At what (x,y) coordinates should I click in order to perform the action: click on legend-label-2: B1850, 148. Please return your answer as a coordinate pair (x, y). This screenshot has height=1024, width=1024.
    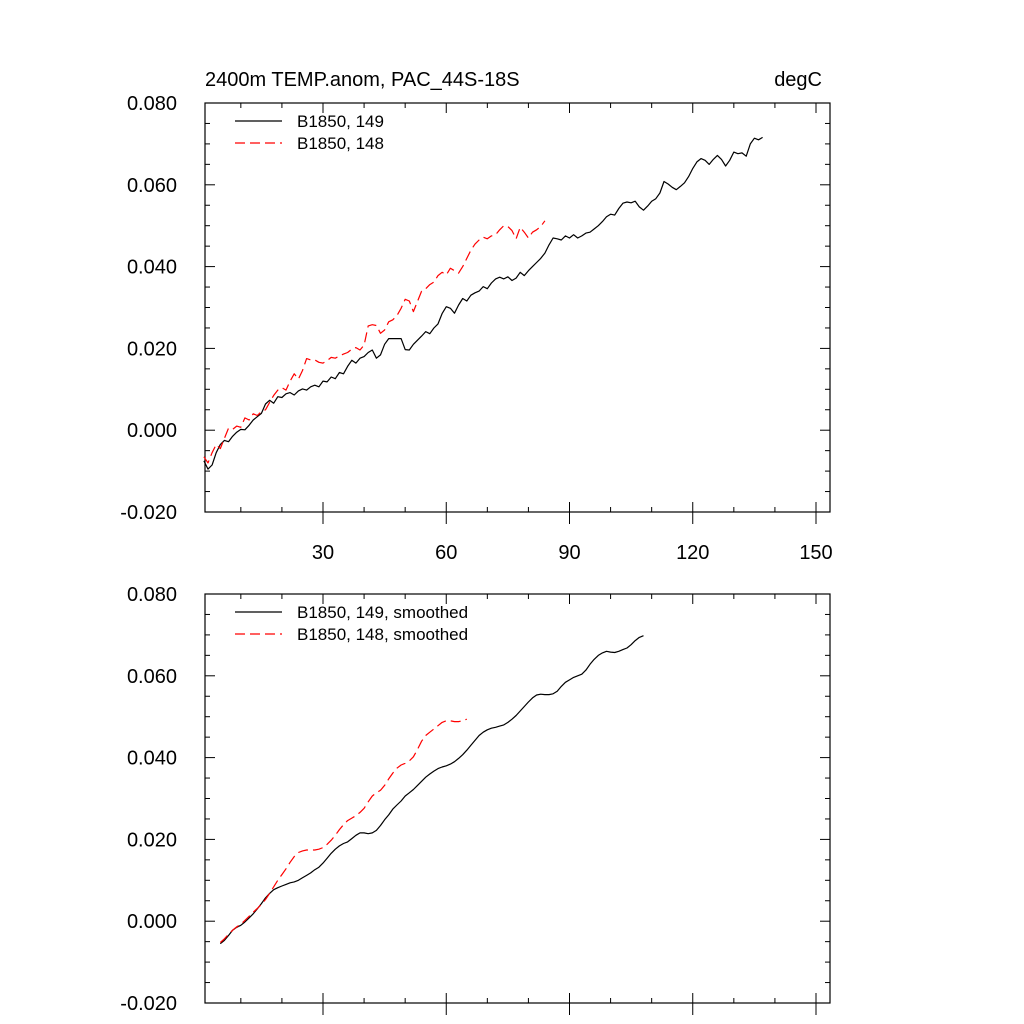
    Looking at the image, I should click on (340, 143).